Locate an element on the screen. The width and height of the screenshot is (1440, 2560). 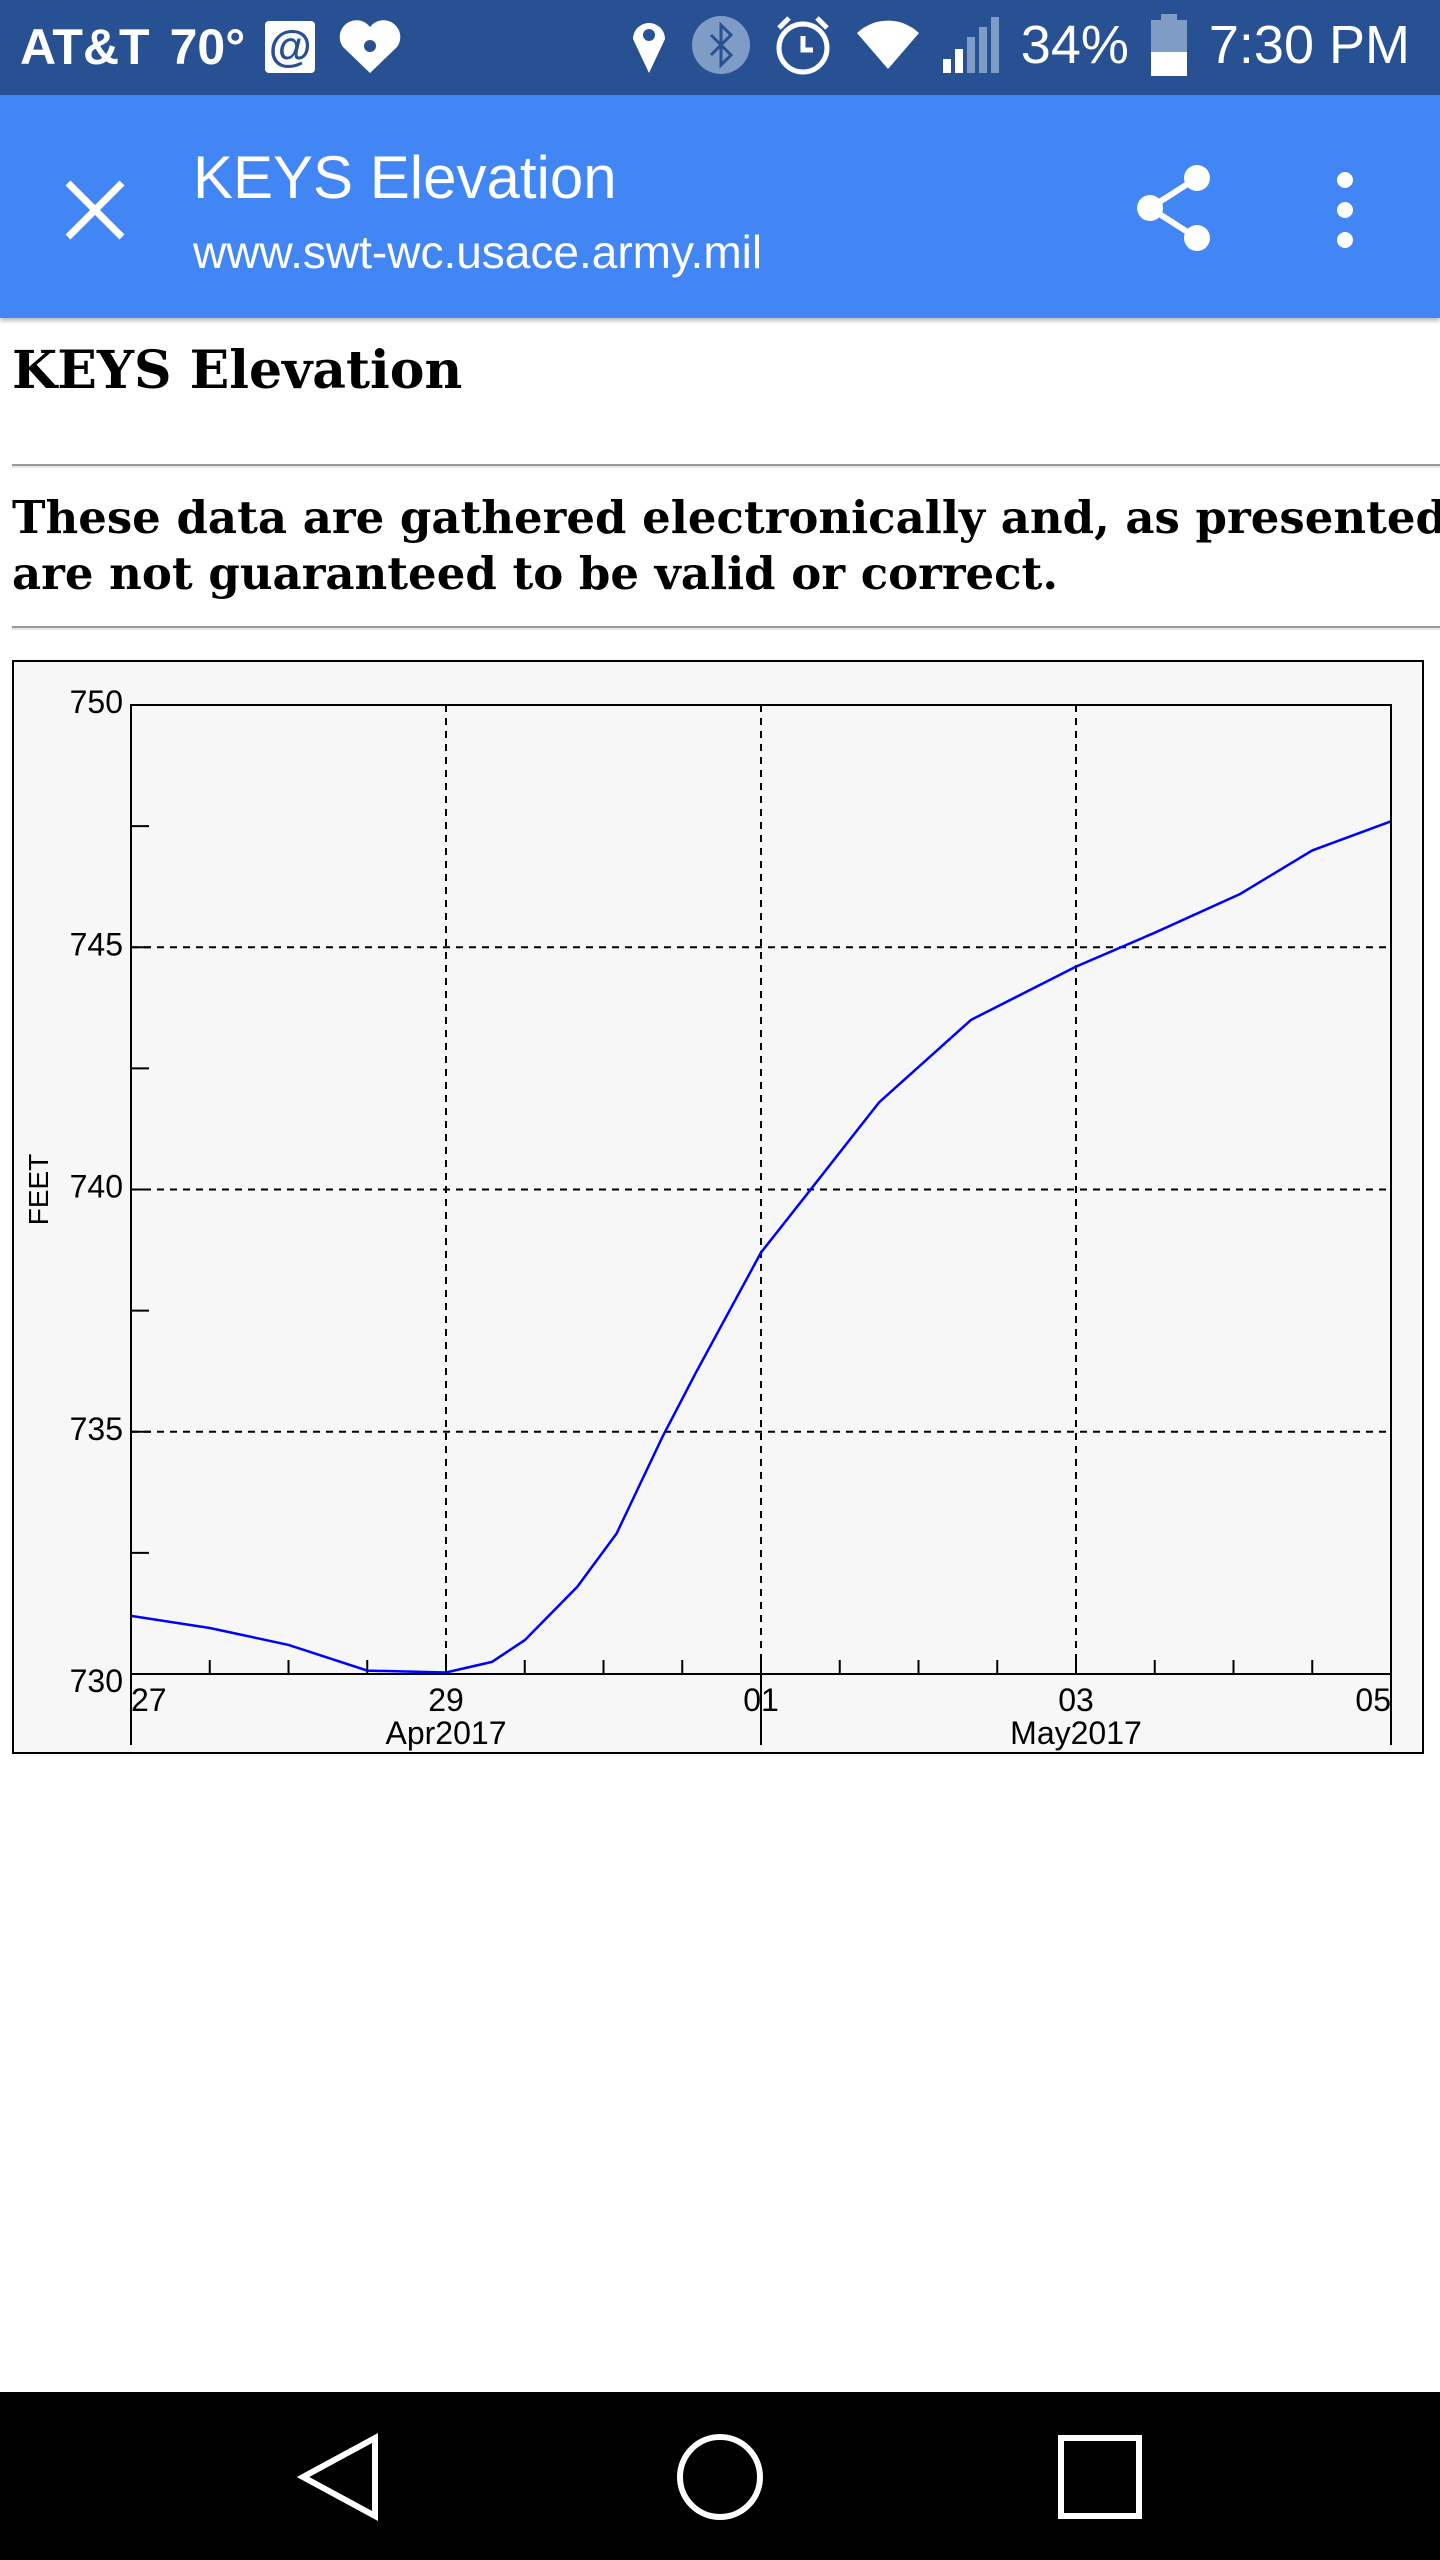
iheartradio-icon is located at coordinates (370, 46).